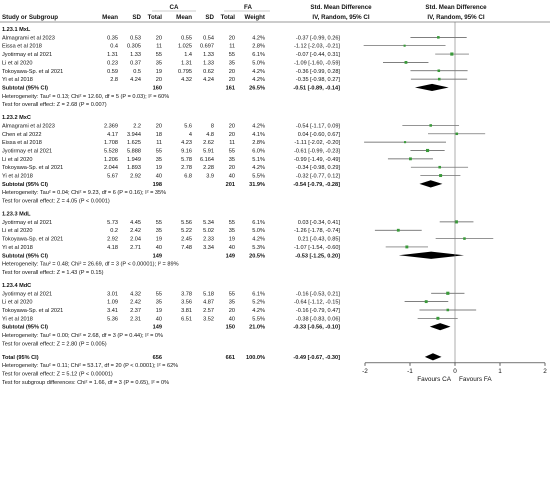  Describe the element at coordinates (208, 294) in the screenshot. I see `fa-sd: 5.18` at that location.